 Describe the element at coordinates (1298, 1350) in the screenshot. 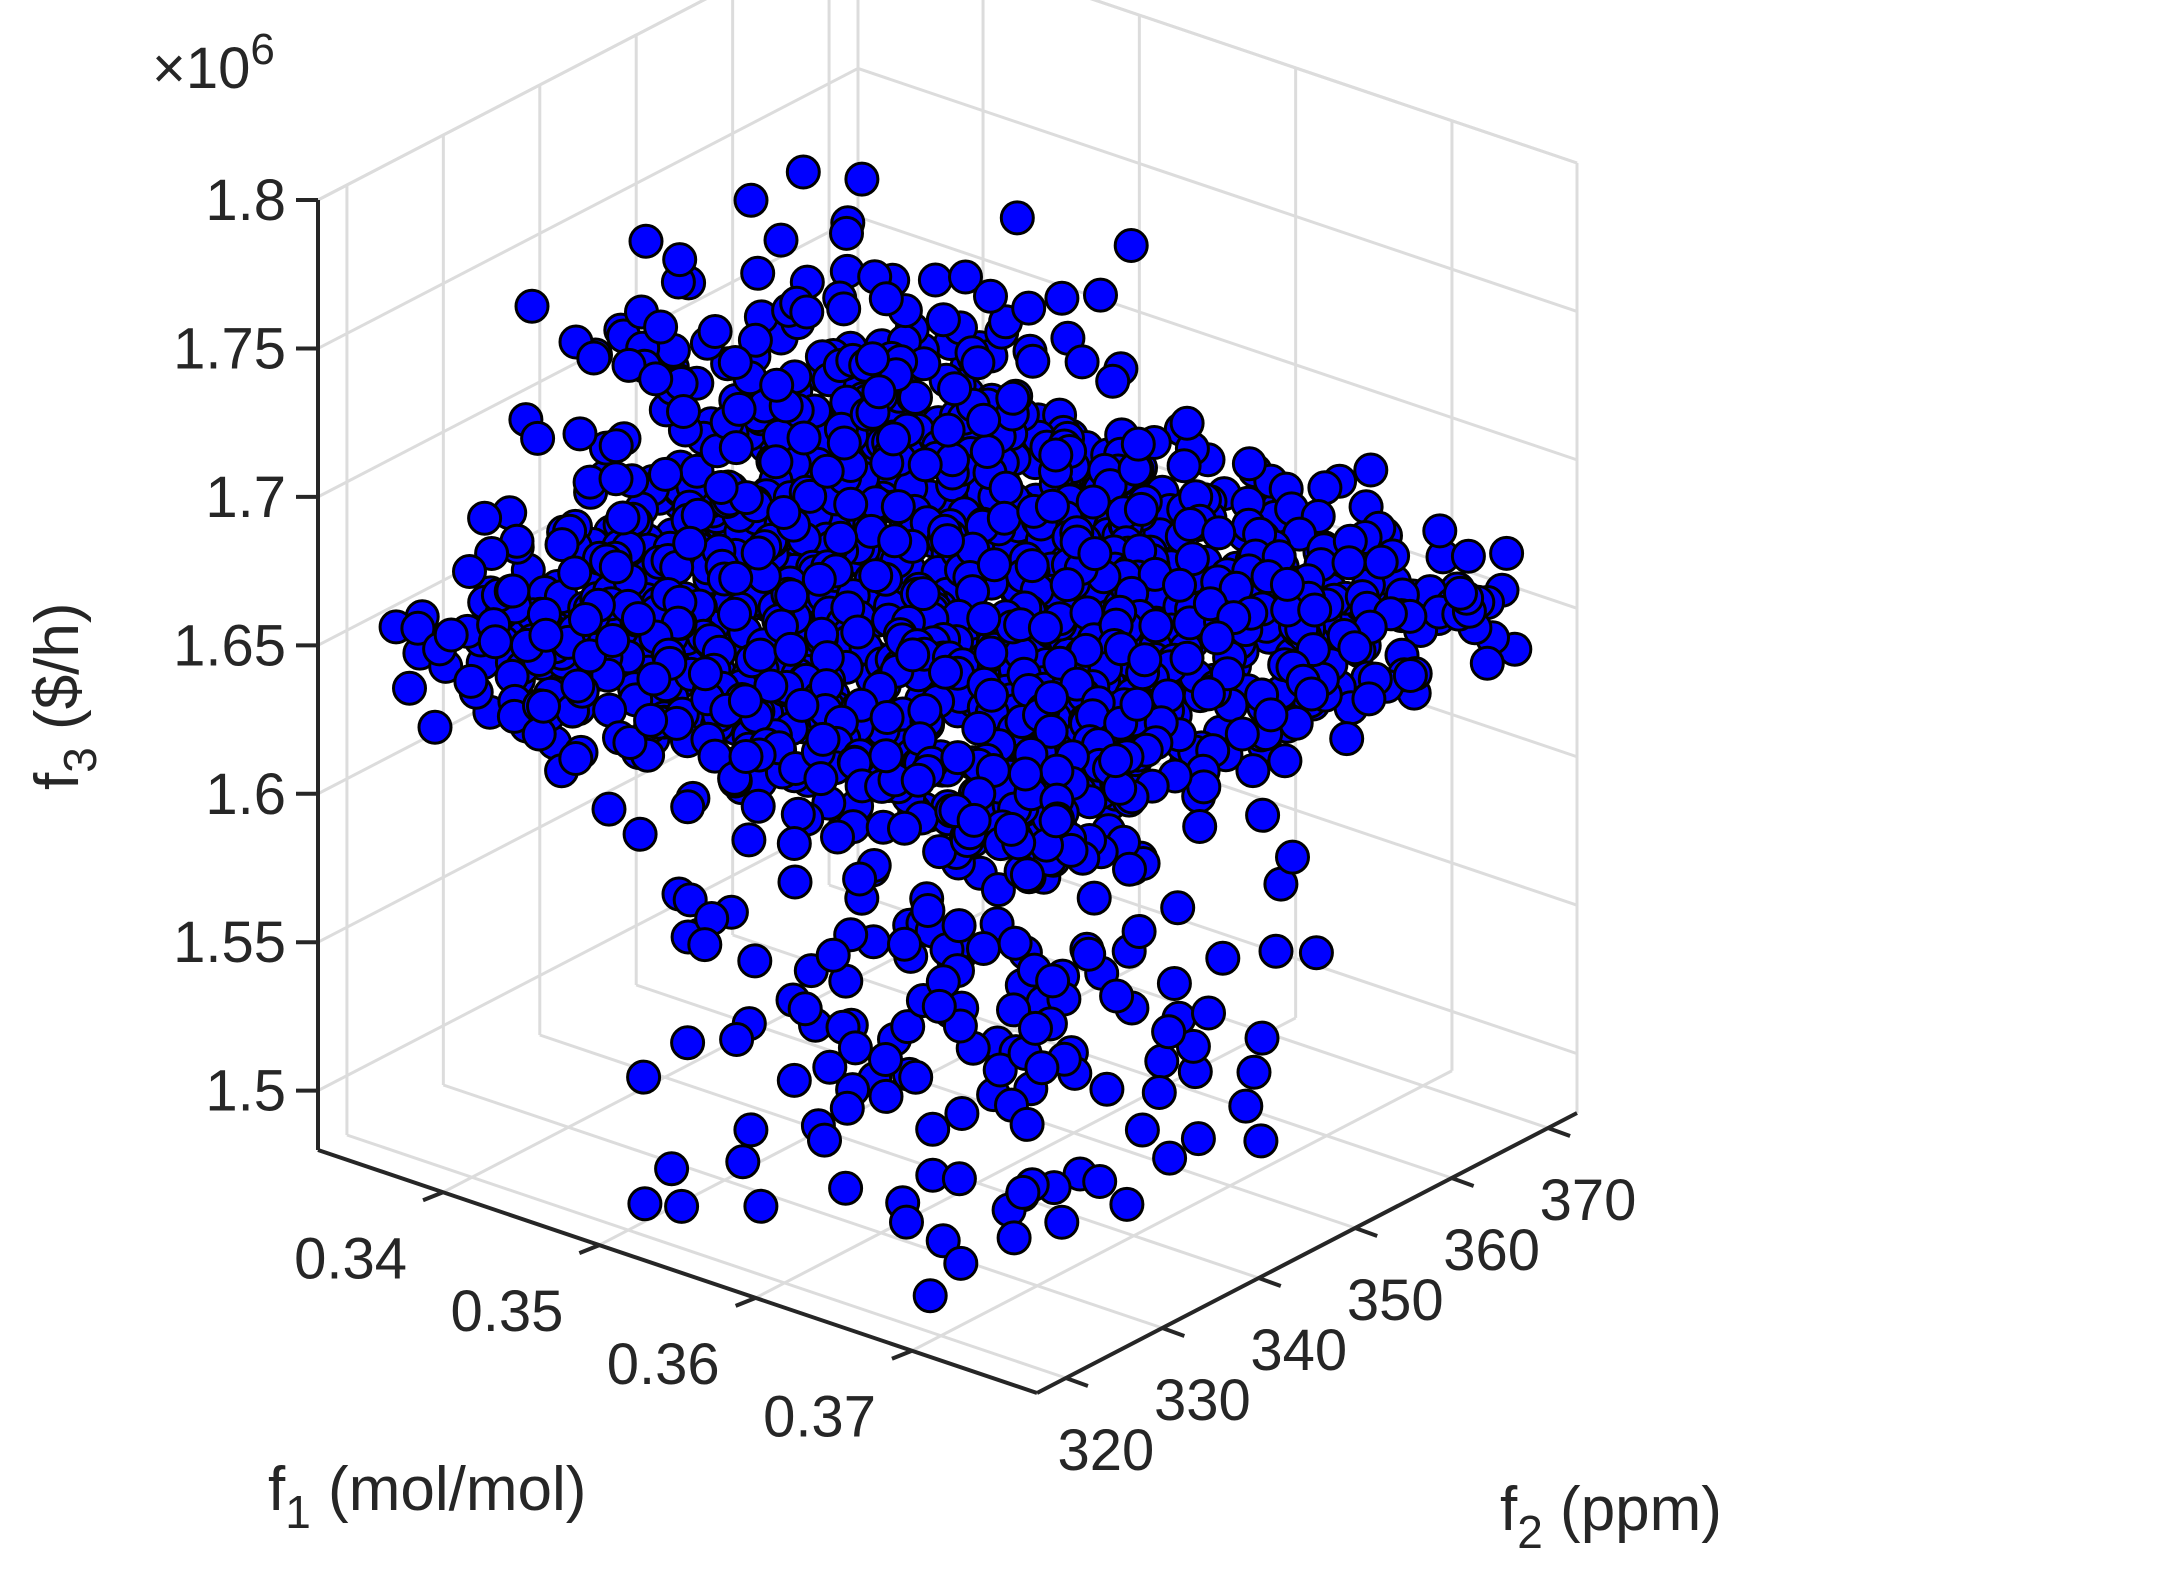

I see `y-tick-label: 340` at that location.